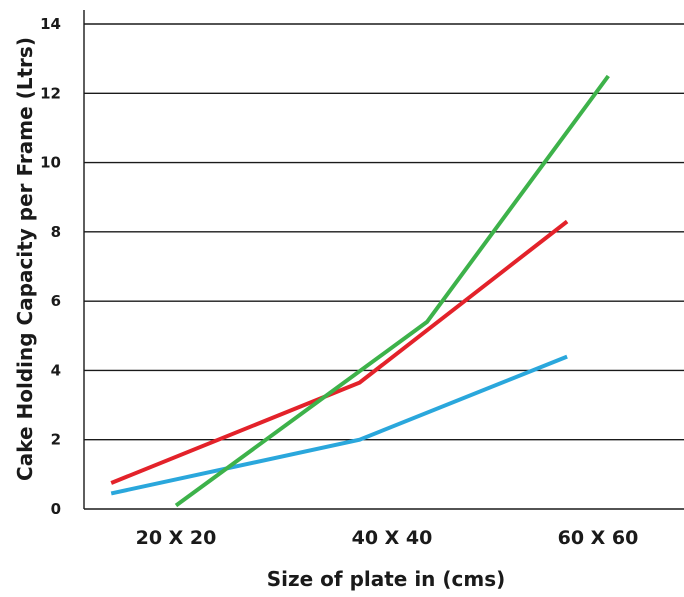 The width and height of the screenshot is (684, 597). What do you see at coordinates (598, 538) in the screenshot?
I see `x-tick-label-3: 60 X 60` at bounding box center [598, 538].